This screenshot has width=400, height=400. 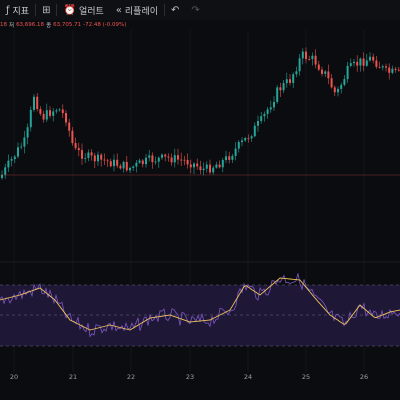 I want to click on redo-button: ↷, so click(x=195, y=10).